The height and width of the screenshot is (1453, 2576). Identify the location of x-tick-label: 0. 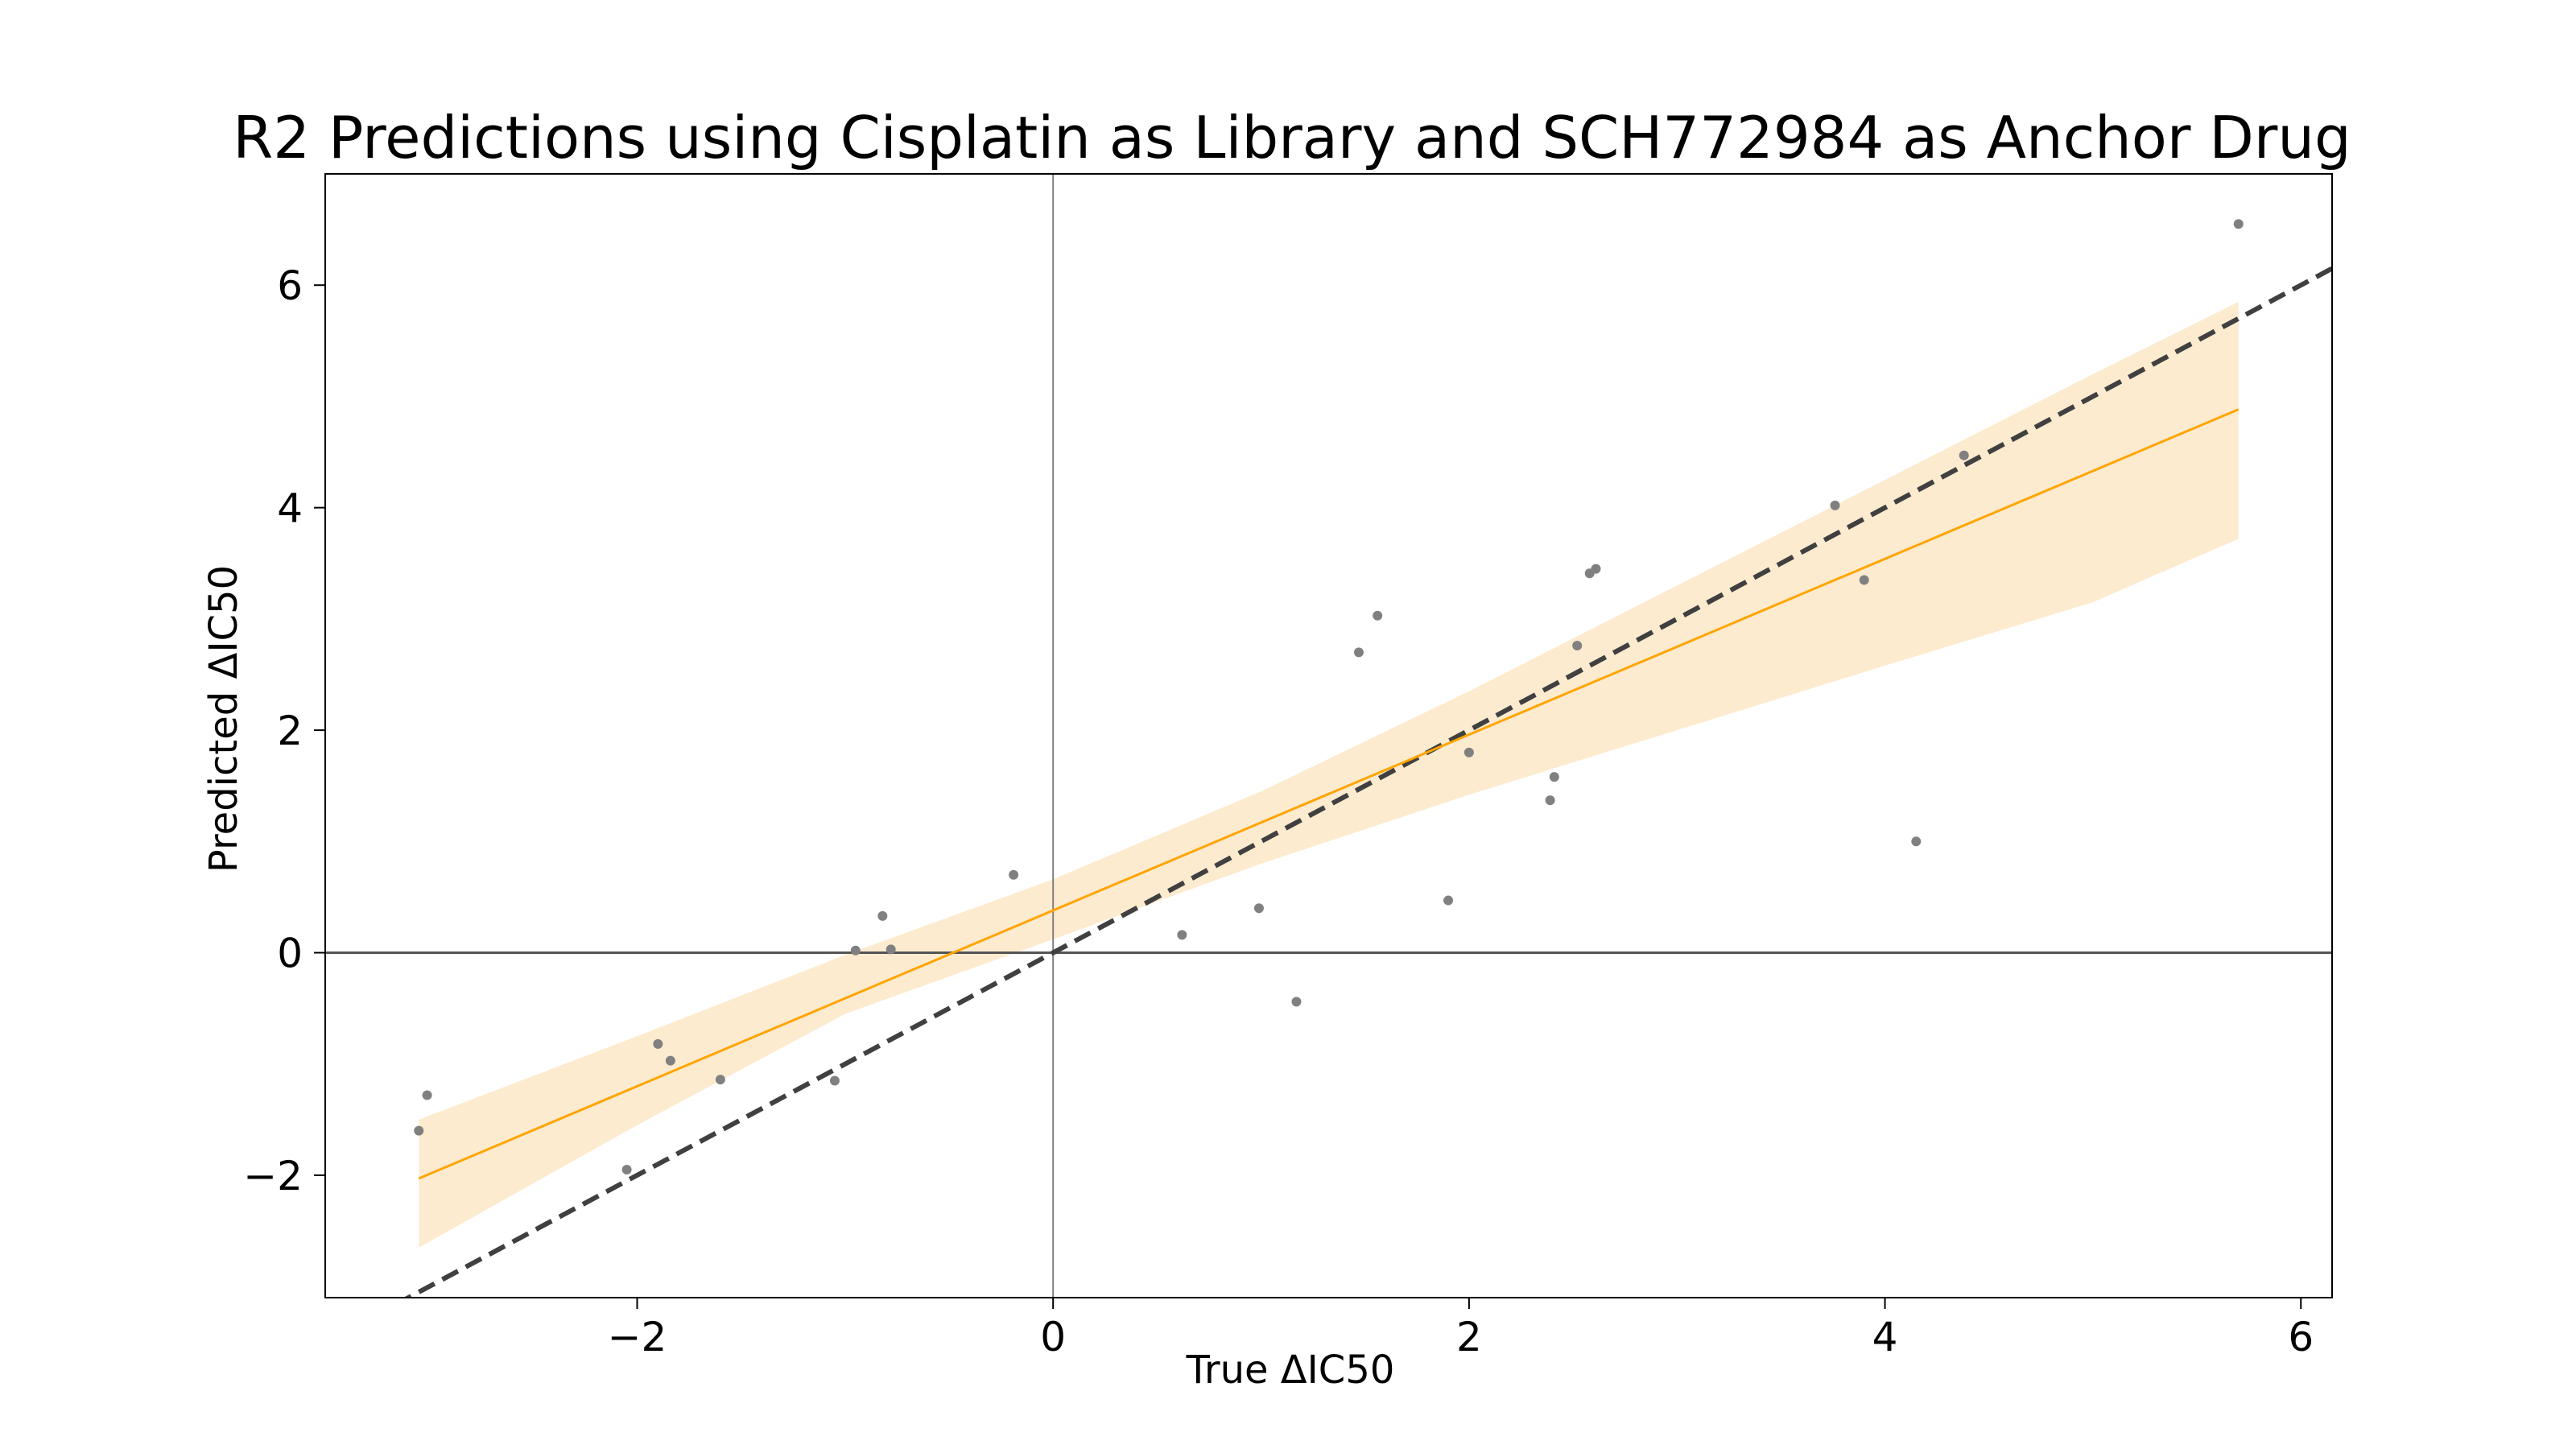
(1053, 1337).